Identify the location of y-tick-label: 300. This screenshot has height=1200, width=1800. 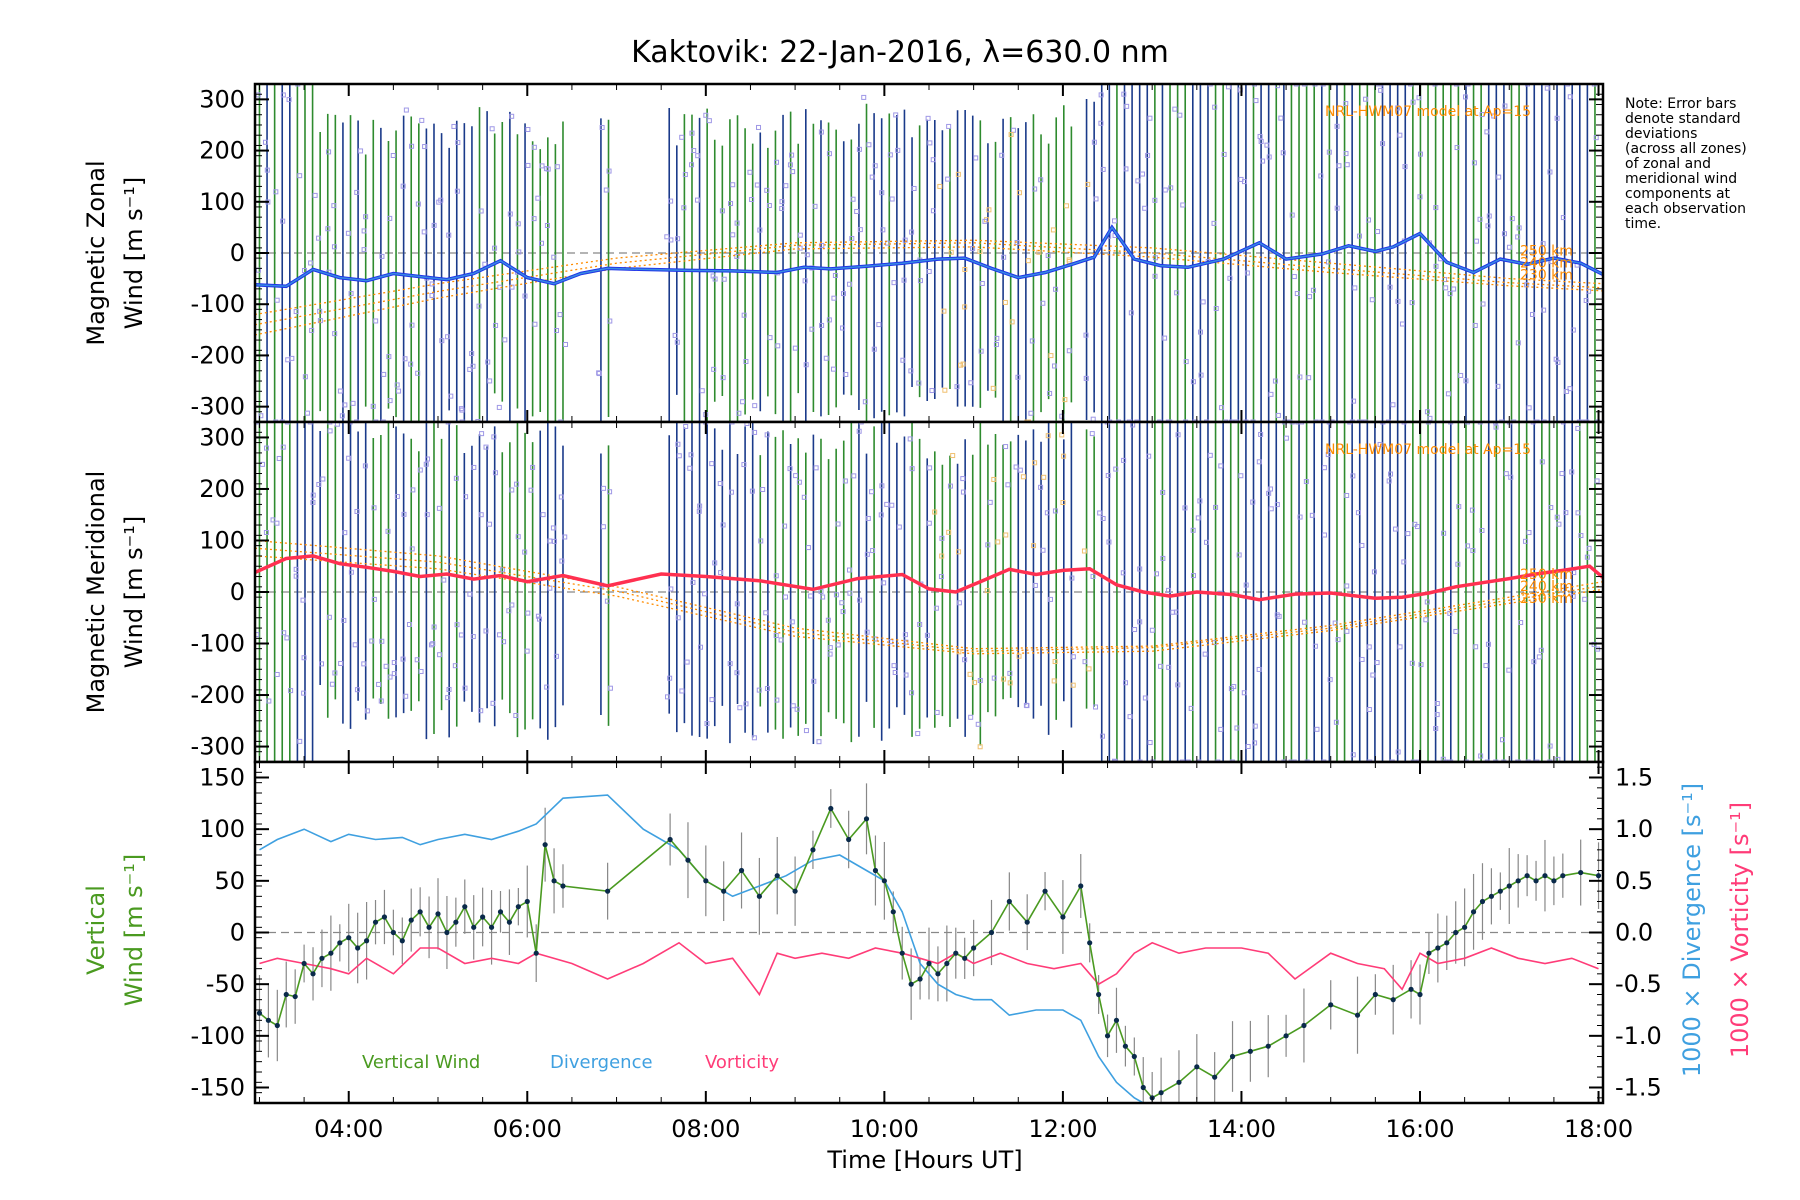
(222, 99).